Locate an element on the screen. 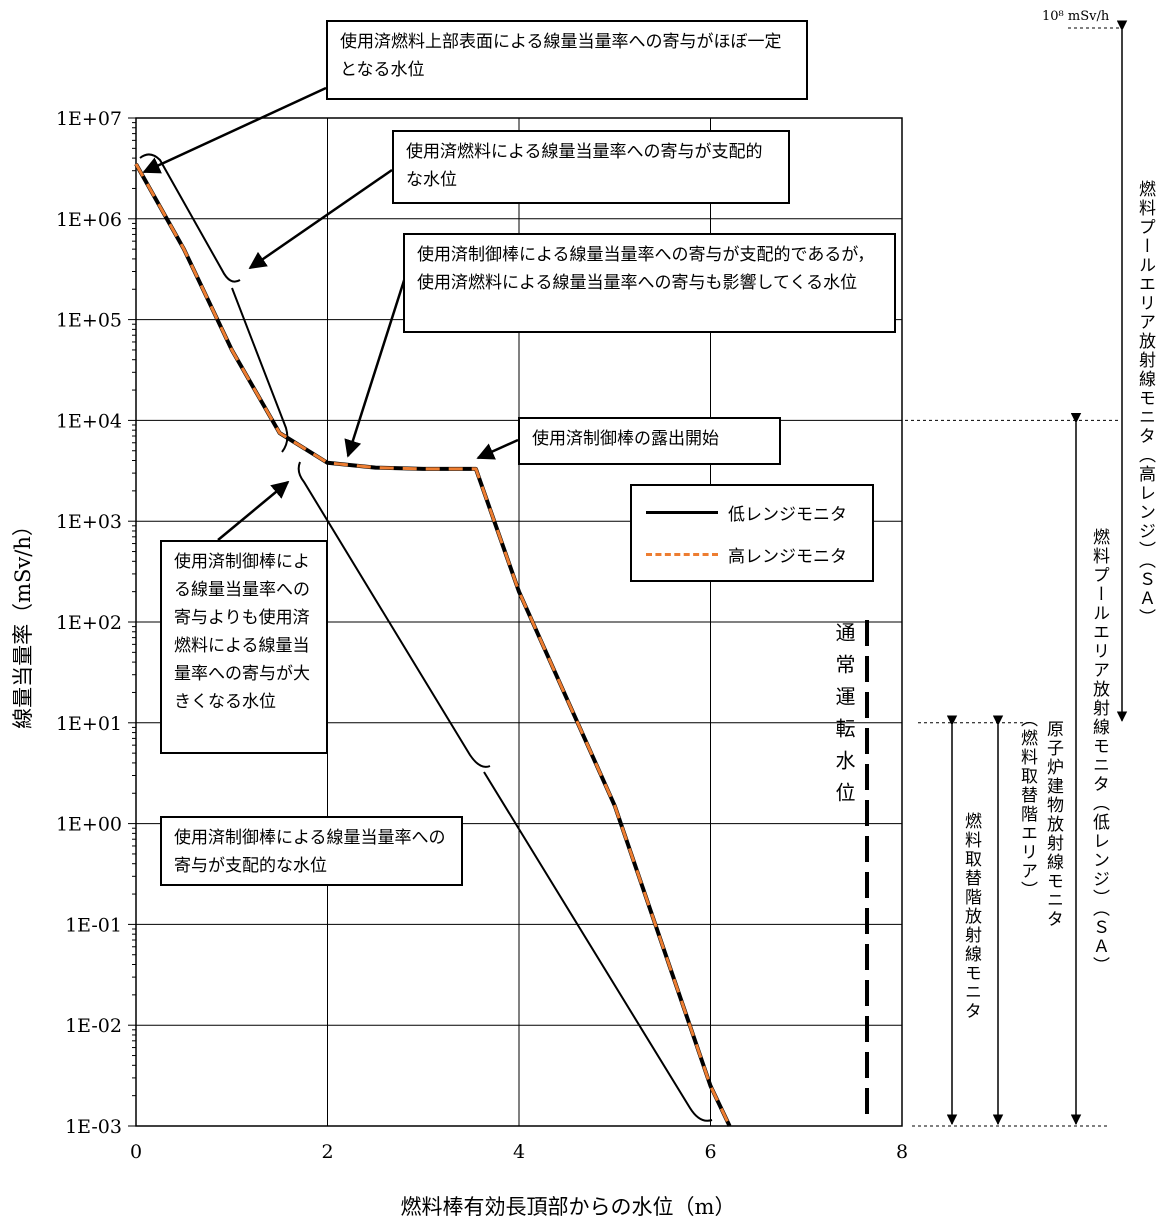  x-tick-labels: 0 2 4 6 8 is located at coordinates (519, 1152).